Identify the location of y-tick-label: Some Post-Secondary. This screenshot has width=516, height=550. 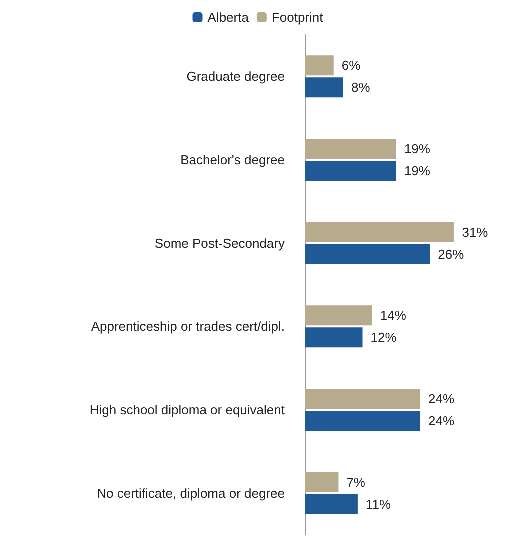
(220, 243).